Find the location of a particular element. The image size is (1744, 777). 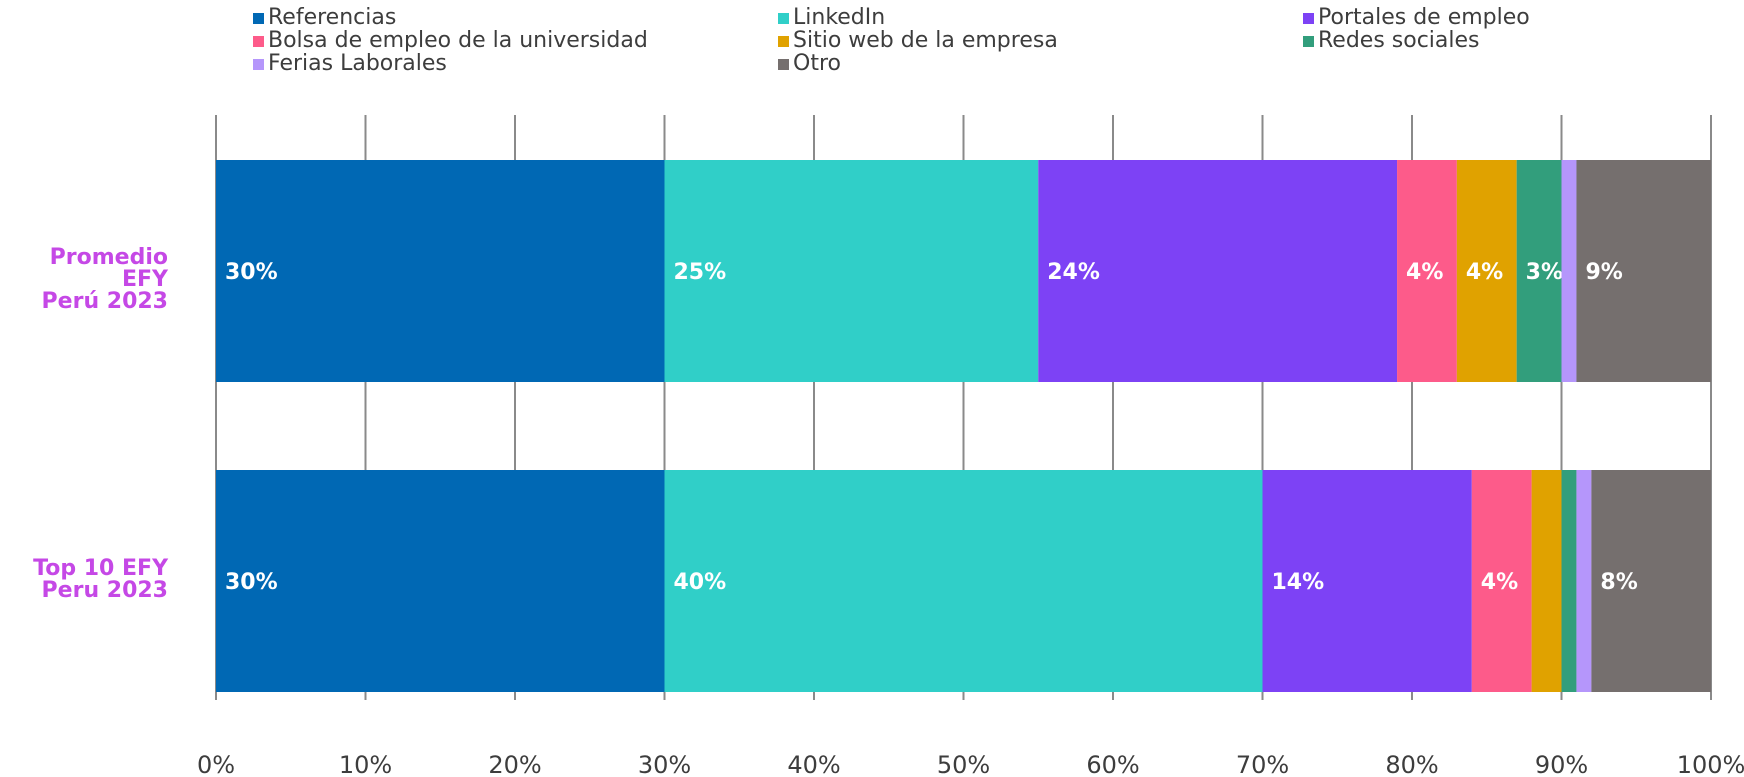

legend-label: Referencias is located at coordinates (332, 17).